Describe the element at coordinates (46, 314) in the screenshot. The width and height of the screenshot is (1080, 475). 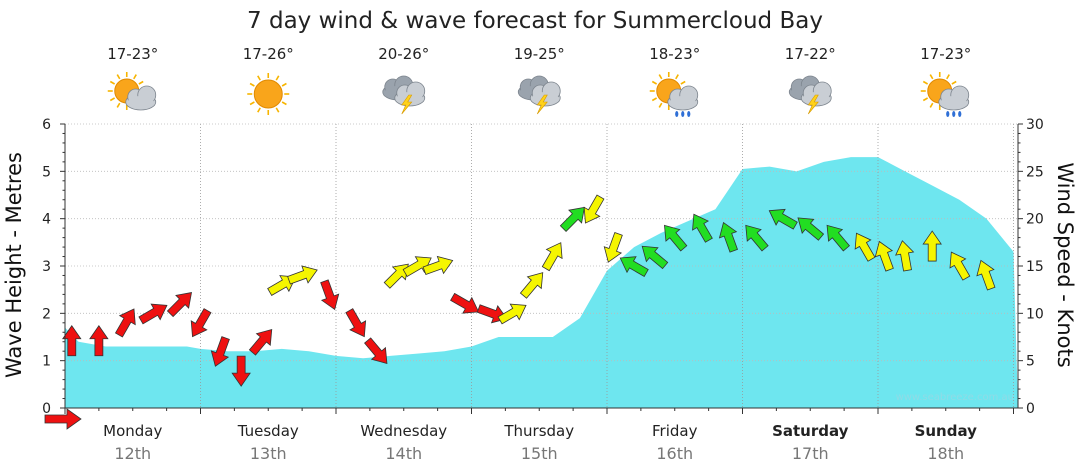
I see `y-tick-label-left: 2` at that location.